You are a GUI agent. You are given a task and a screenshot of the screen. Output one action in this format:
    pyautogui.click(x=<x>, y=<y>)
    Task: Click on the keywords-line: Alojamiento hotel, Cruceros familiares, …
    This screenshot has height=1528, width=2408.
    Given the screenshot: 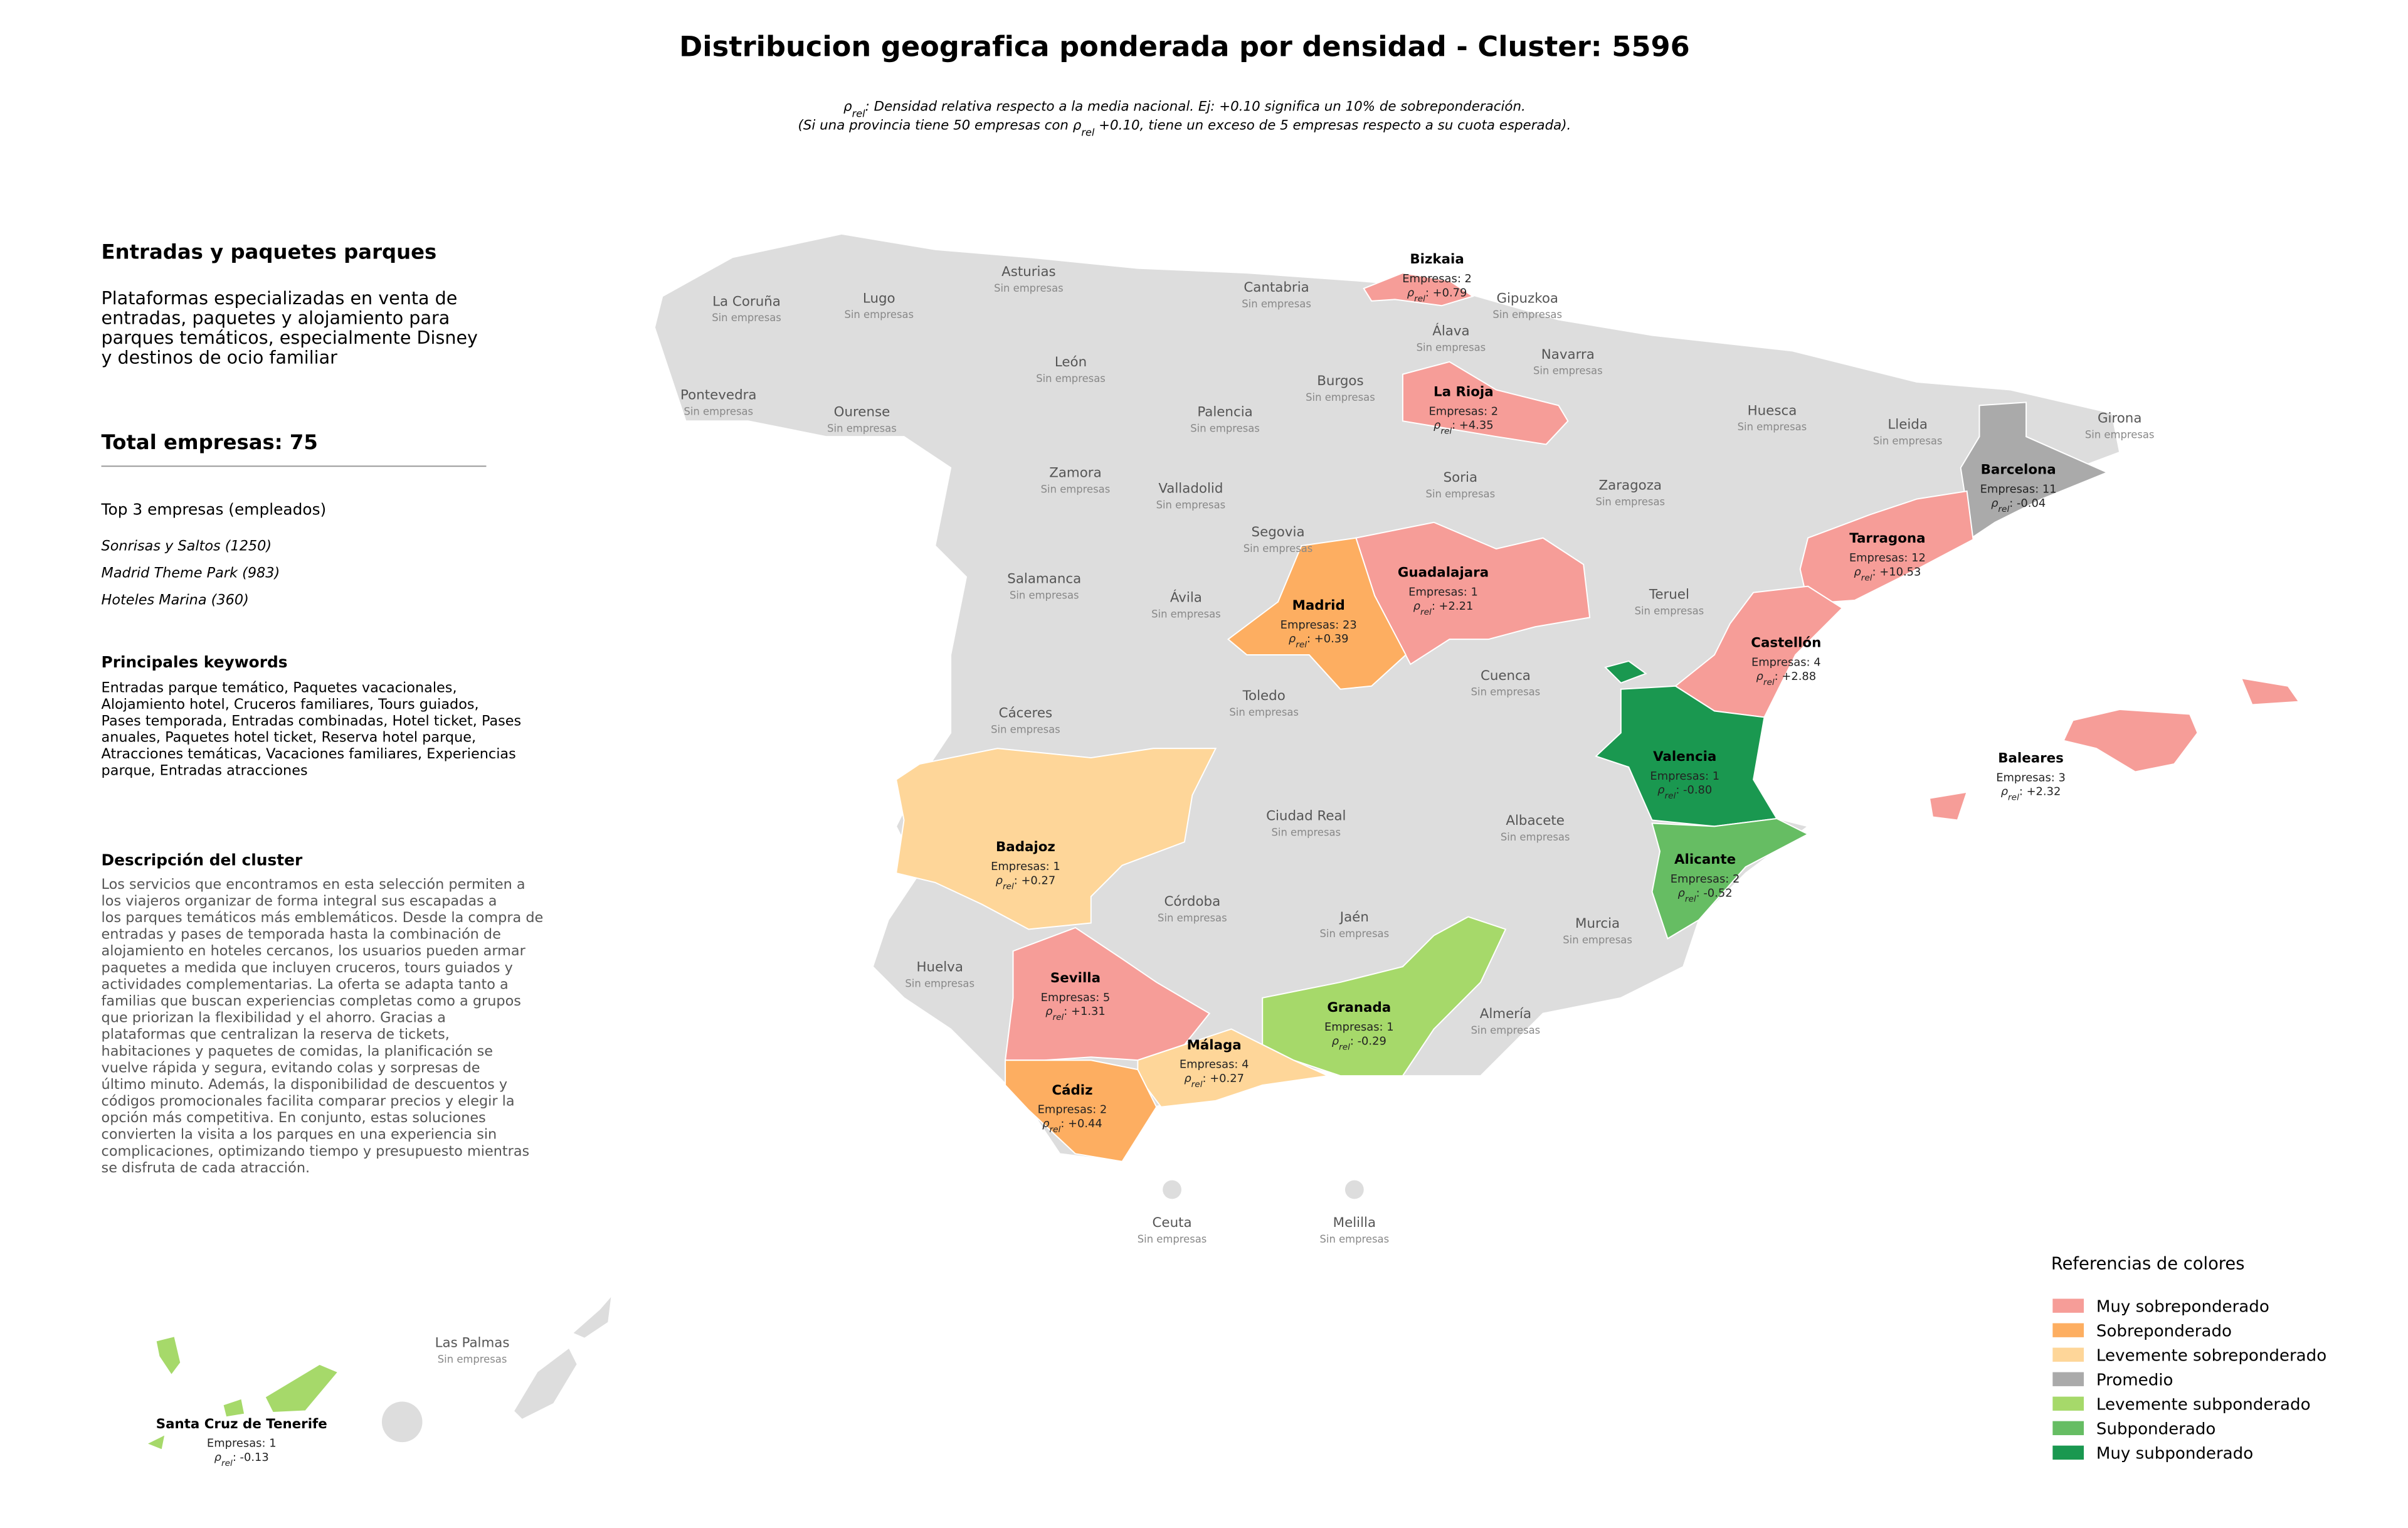 What is the action you would take?
    pyautogui.click(x=290, y=704)
    